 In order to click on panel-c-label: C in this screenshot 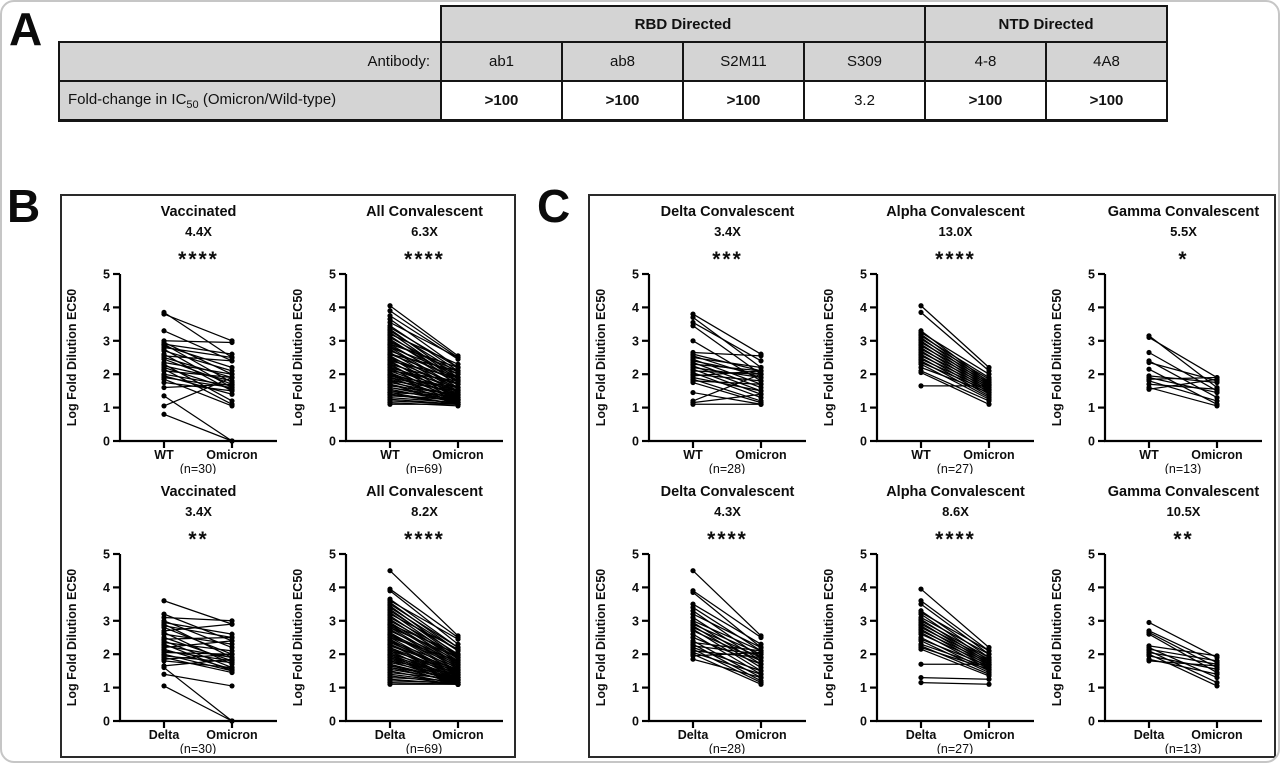, I will do `click(554, 206)`.